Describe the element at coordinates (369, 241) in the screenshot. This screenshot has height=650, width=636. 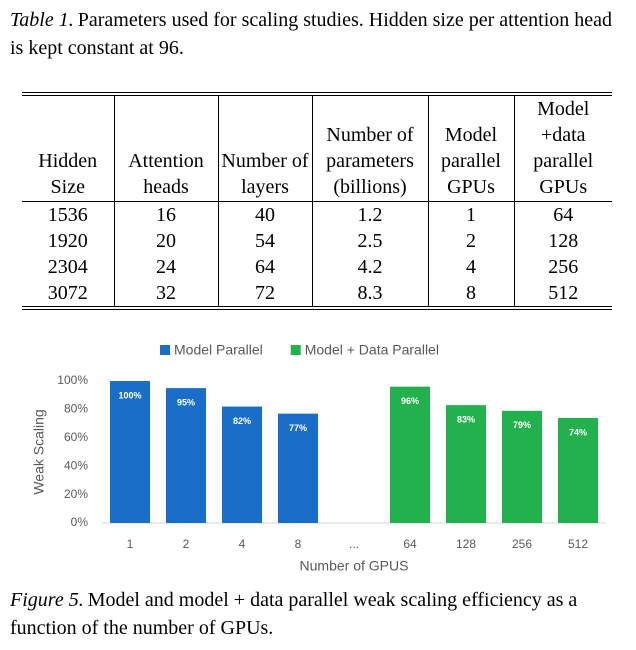
I see `table-cell: 2.5` at that location.